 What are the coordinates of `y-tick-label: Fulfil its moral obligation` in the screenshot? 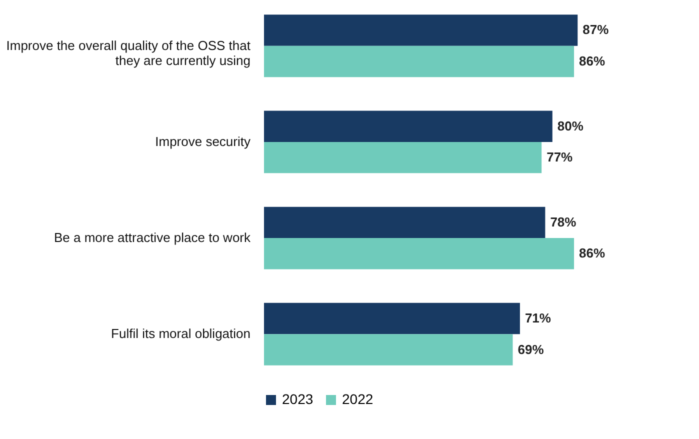 It's located at (180, 334).